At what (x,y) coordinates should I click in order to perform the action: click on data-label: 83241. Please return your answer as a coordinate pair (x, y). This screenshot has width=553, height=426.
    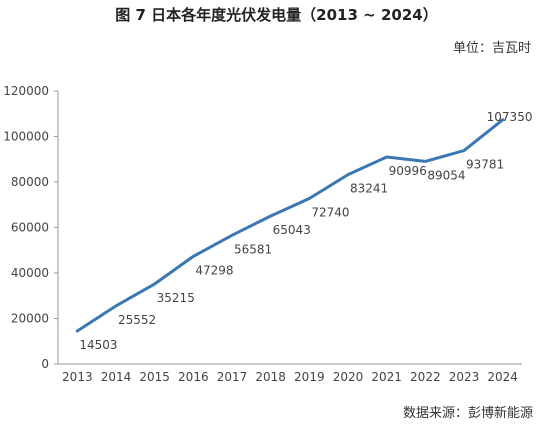
    Looking at the image, I should click on (369, 189).